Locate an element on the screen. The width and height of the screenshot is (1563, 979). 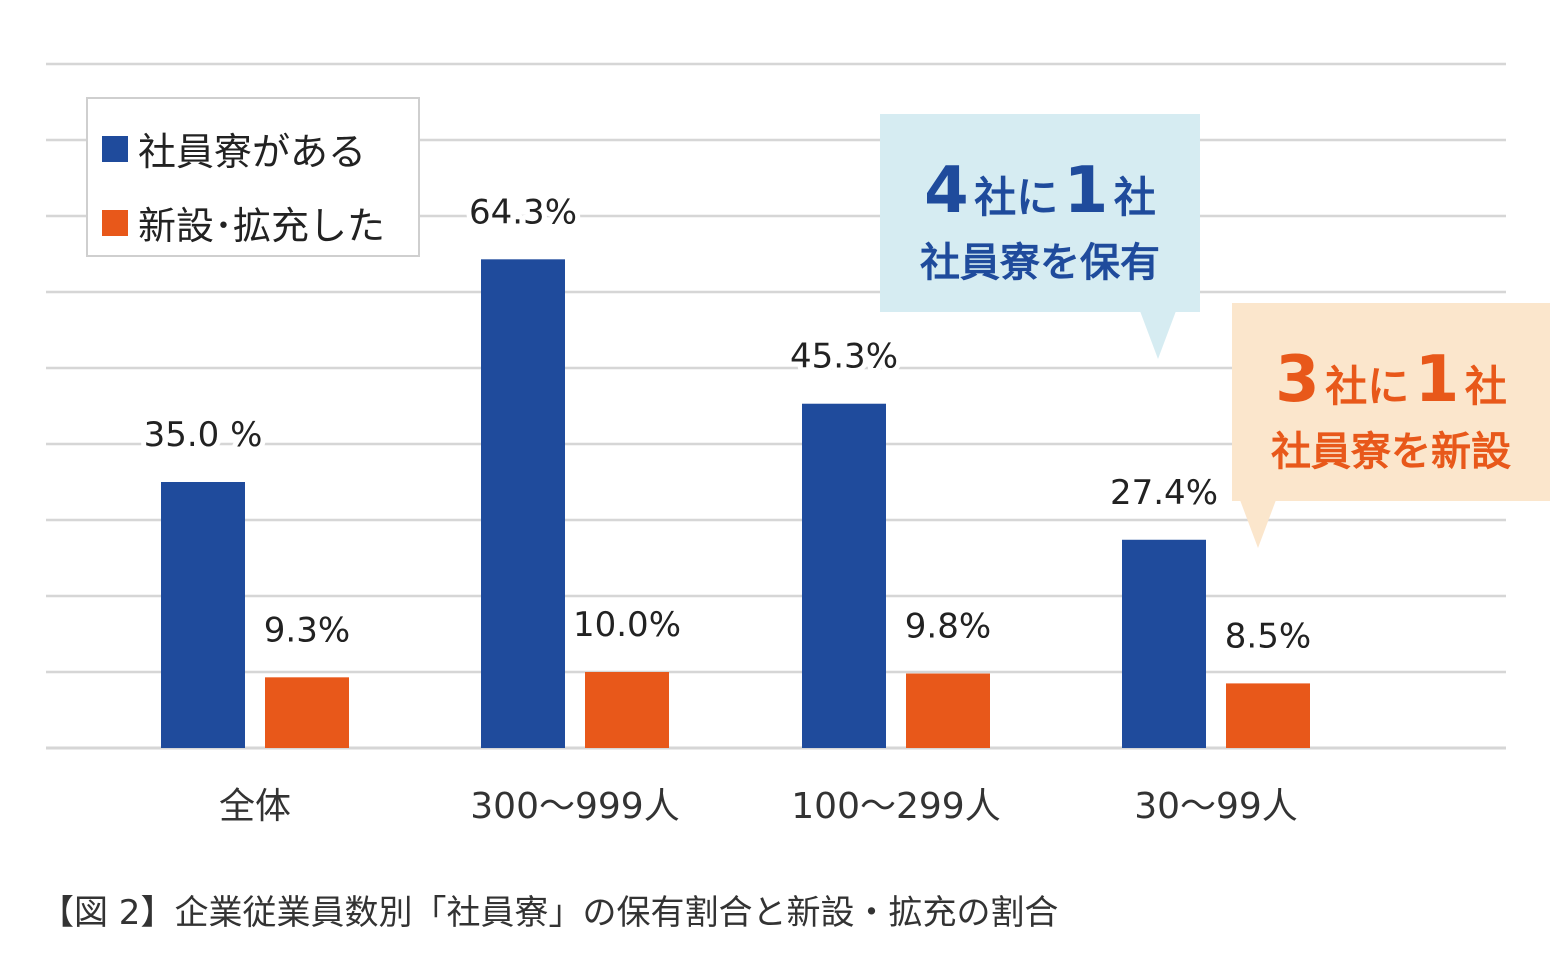
data-label: 45.3% is located at coordinates (844, 357).